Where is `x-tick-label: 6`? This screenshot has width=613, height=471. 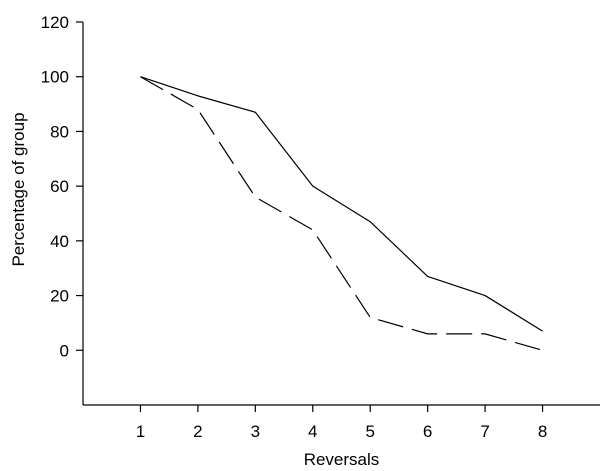 x-tick-label: 6 is located at coordinates (427, 431).